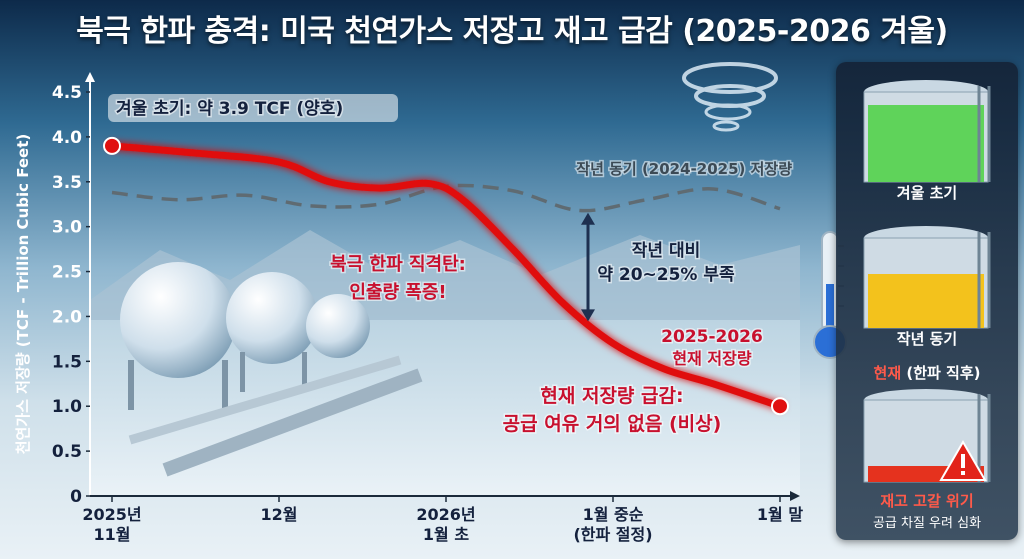 The width and height of the screenshot is (1024, 559). What do you see at coordinates (684, 169) in the screenshot?
I see `annotation-last-year: 작년 동기 (2024-2025) 저장량` at bounding box center [684, 169].